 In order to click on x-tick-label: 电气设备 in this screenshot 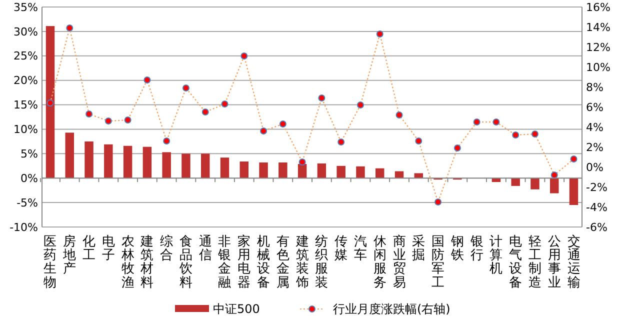, I will do `click(515, 262)`.